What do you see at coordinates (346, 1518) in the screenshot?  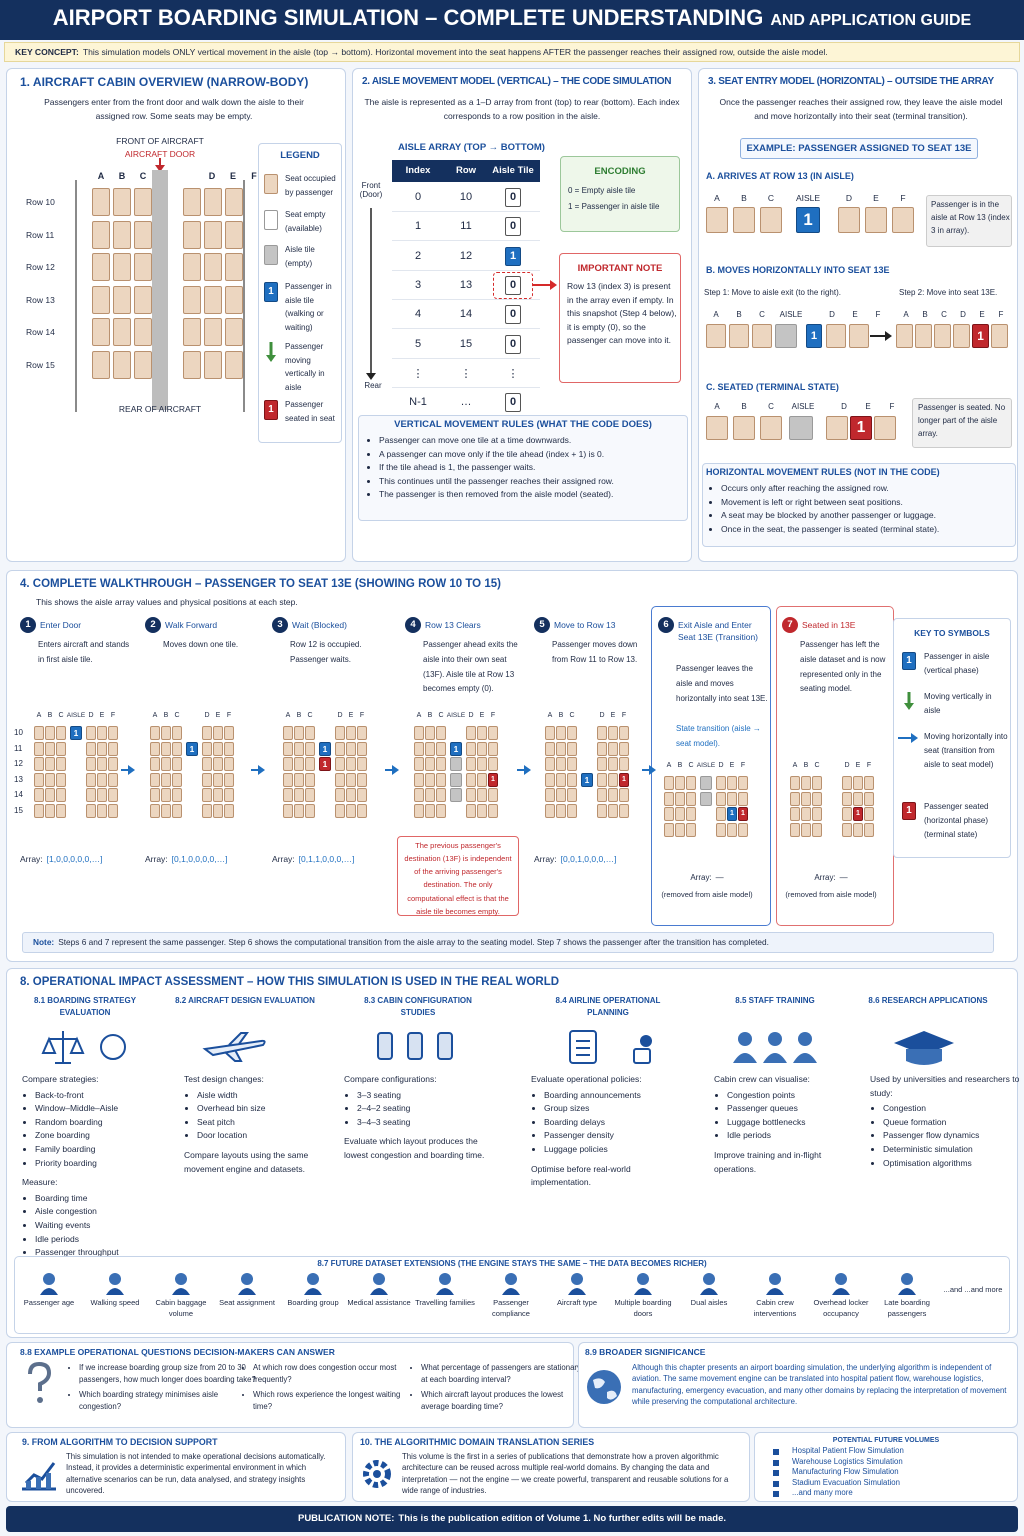 I see `footer-label: PUBLICATION NOTE:` at bounding box center [346, 1518].